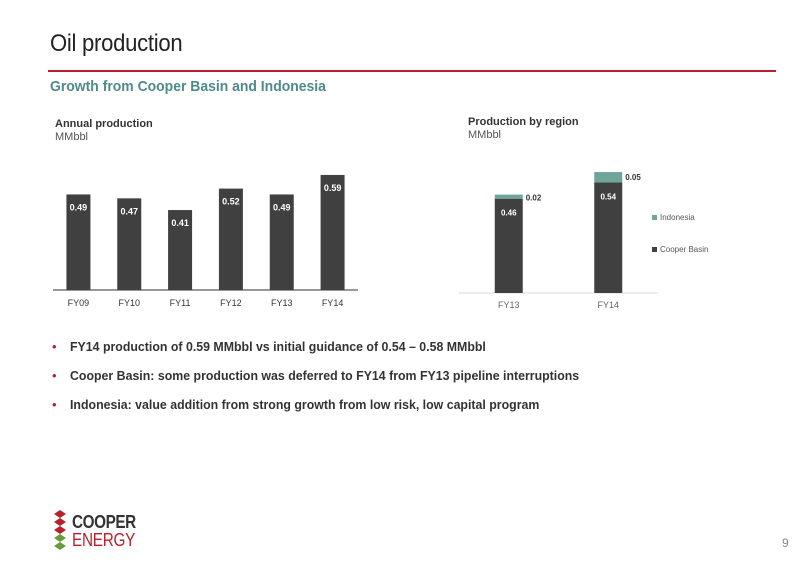 This screenshot has height=566, width=800. What do you see at coordinates (231, 303) in the screenshot?
I see `annual-tick-label-FY12: FY12` at bounding box center [231, 303].